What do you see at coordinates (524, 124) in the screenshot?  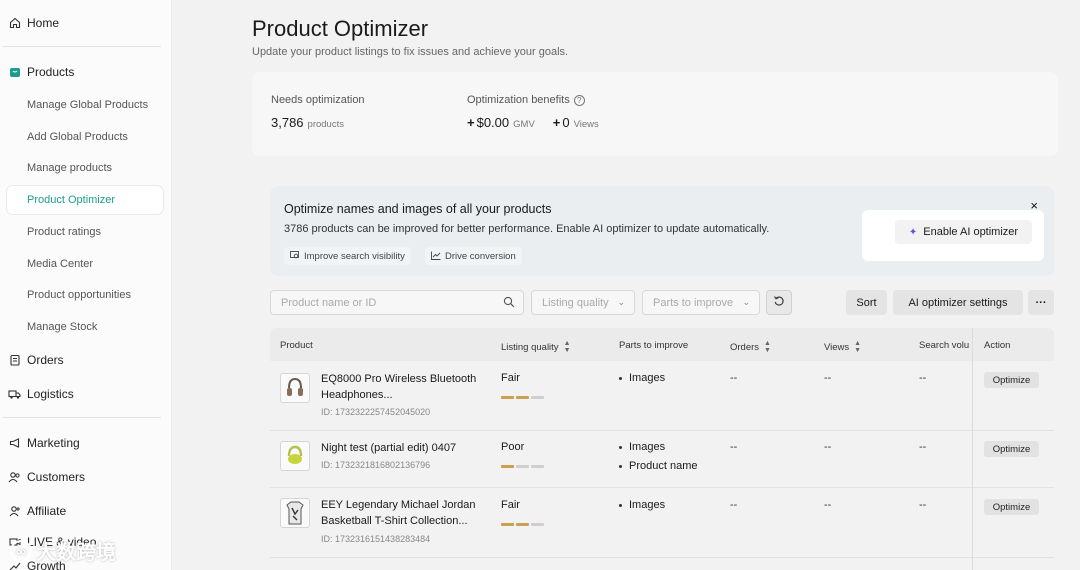 I see `gmv-unit: GMV` at bounding box center [524, 124].